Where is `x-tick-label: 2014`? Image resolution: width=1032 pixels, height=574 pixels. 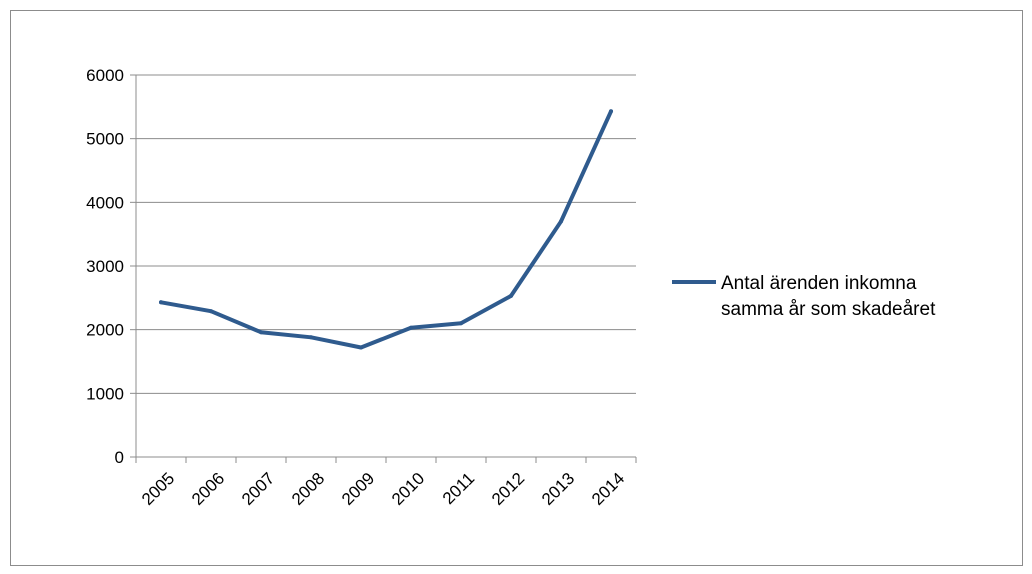 x-tick-label: 2014 is located at coordinates (608, 489).